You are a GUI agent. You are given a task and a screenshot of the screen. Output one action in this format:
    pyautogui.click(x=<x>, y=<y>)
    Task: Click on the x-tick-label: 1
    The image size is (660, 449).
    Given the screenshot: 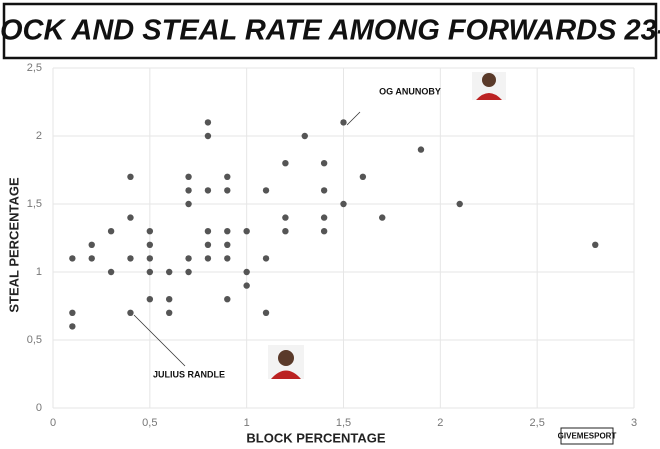 What is the action you would take?
    pyautogui.click(x=247, y=423)
    